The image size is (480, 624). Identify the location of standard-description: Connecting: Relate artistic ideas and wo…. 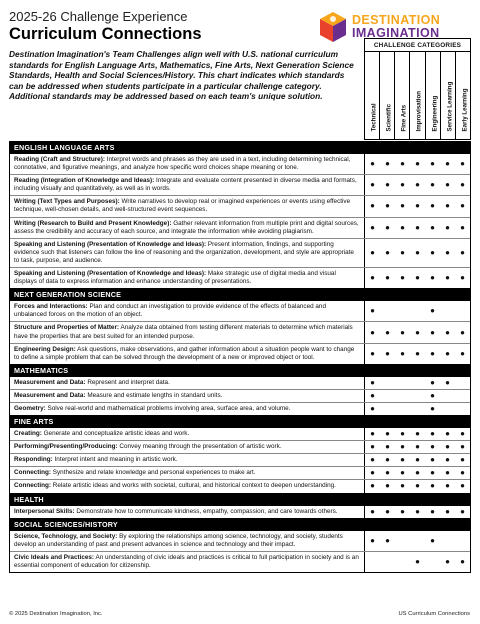
(187, 486).